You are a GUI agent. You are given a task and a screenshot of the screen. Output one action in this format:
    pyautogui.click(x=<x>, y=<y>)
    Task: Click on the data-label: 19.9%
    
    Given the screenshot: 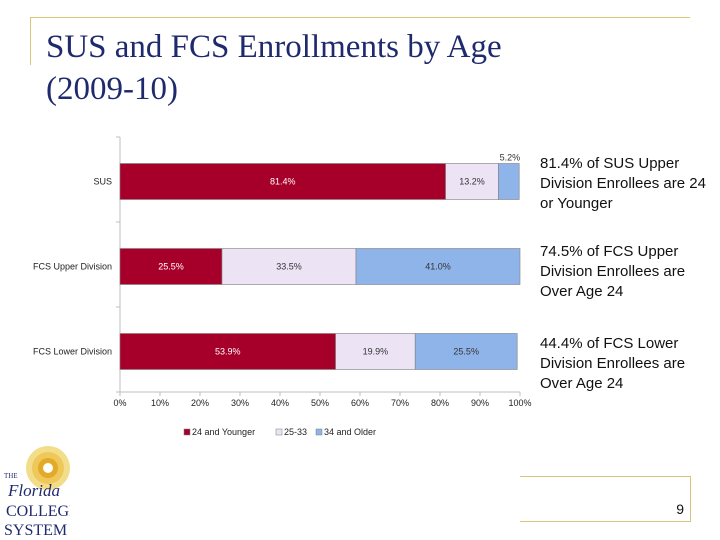 What is the action you would take?
    pyautogui.click(x=376, y=352)
    